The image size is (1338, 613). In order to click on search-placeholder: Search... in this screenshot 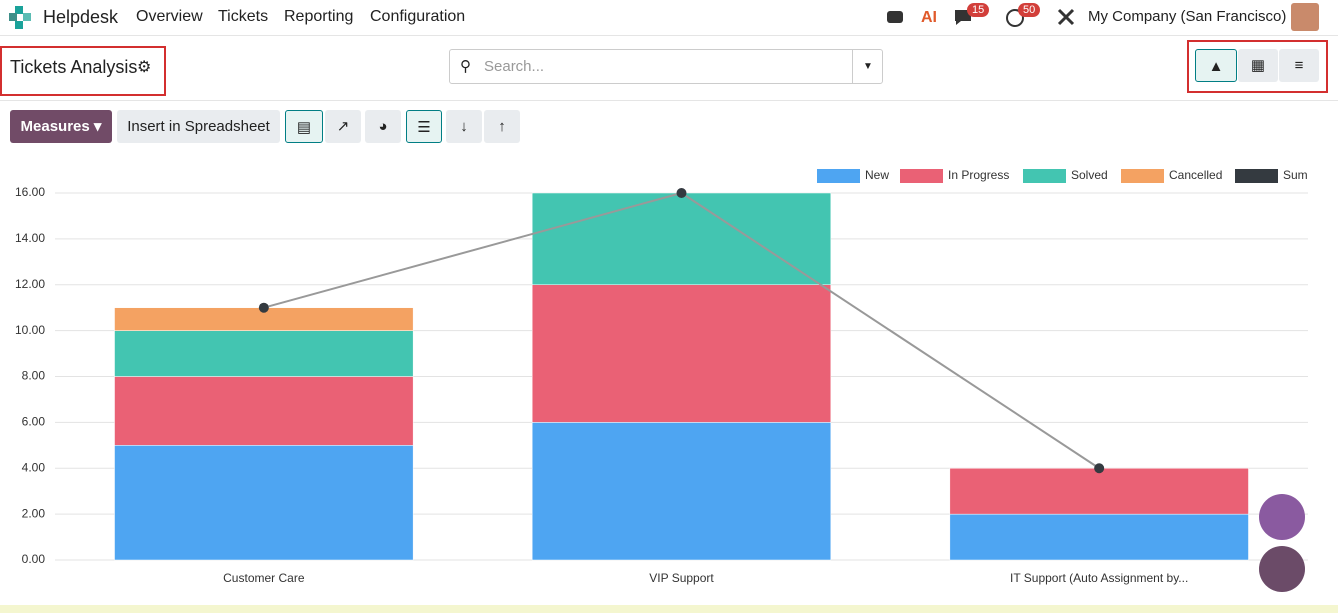, I will do `click(514, 66)`.